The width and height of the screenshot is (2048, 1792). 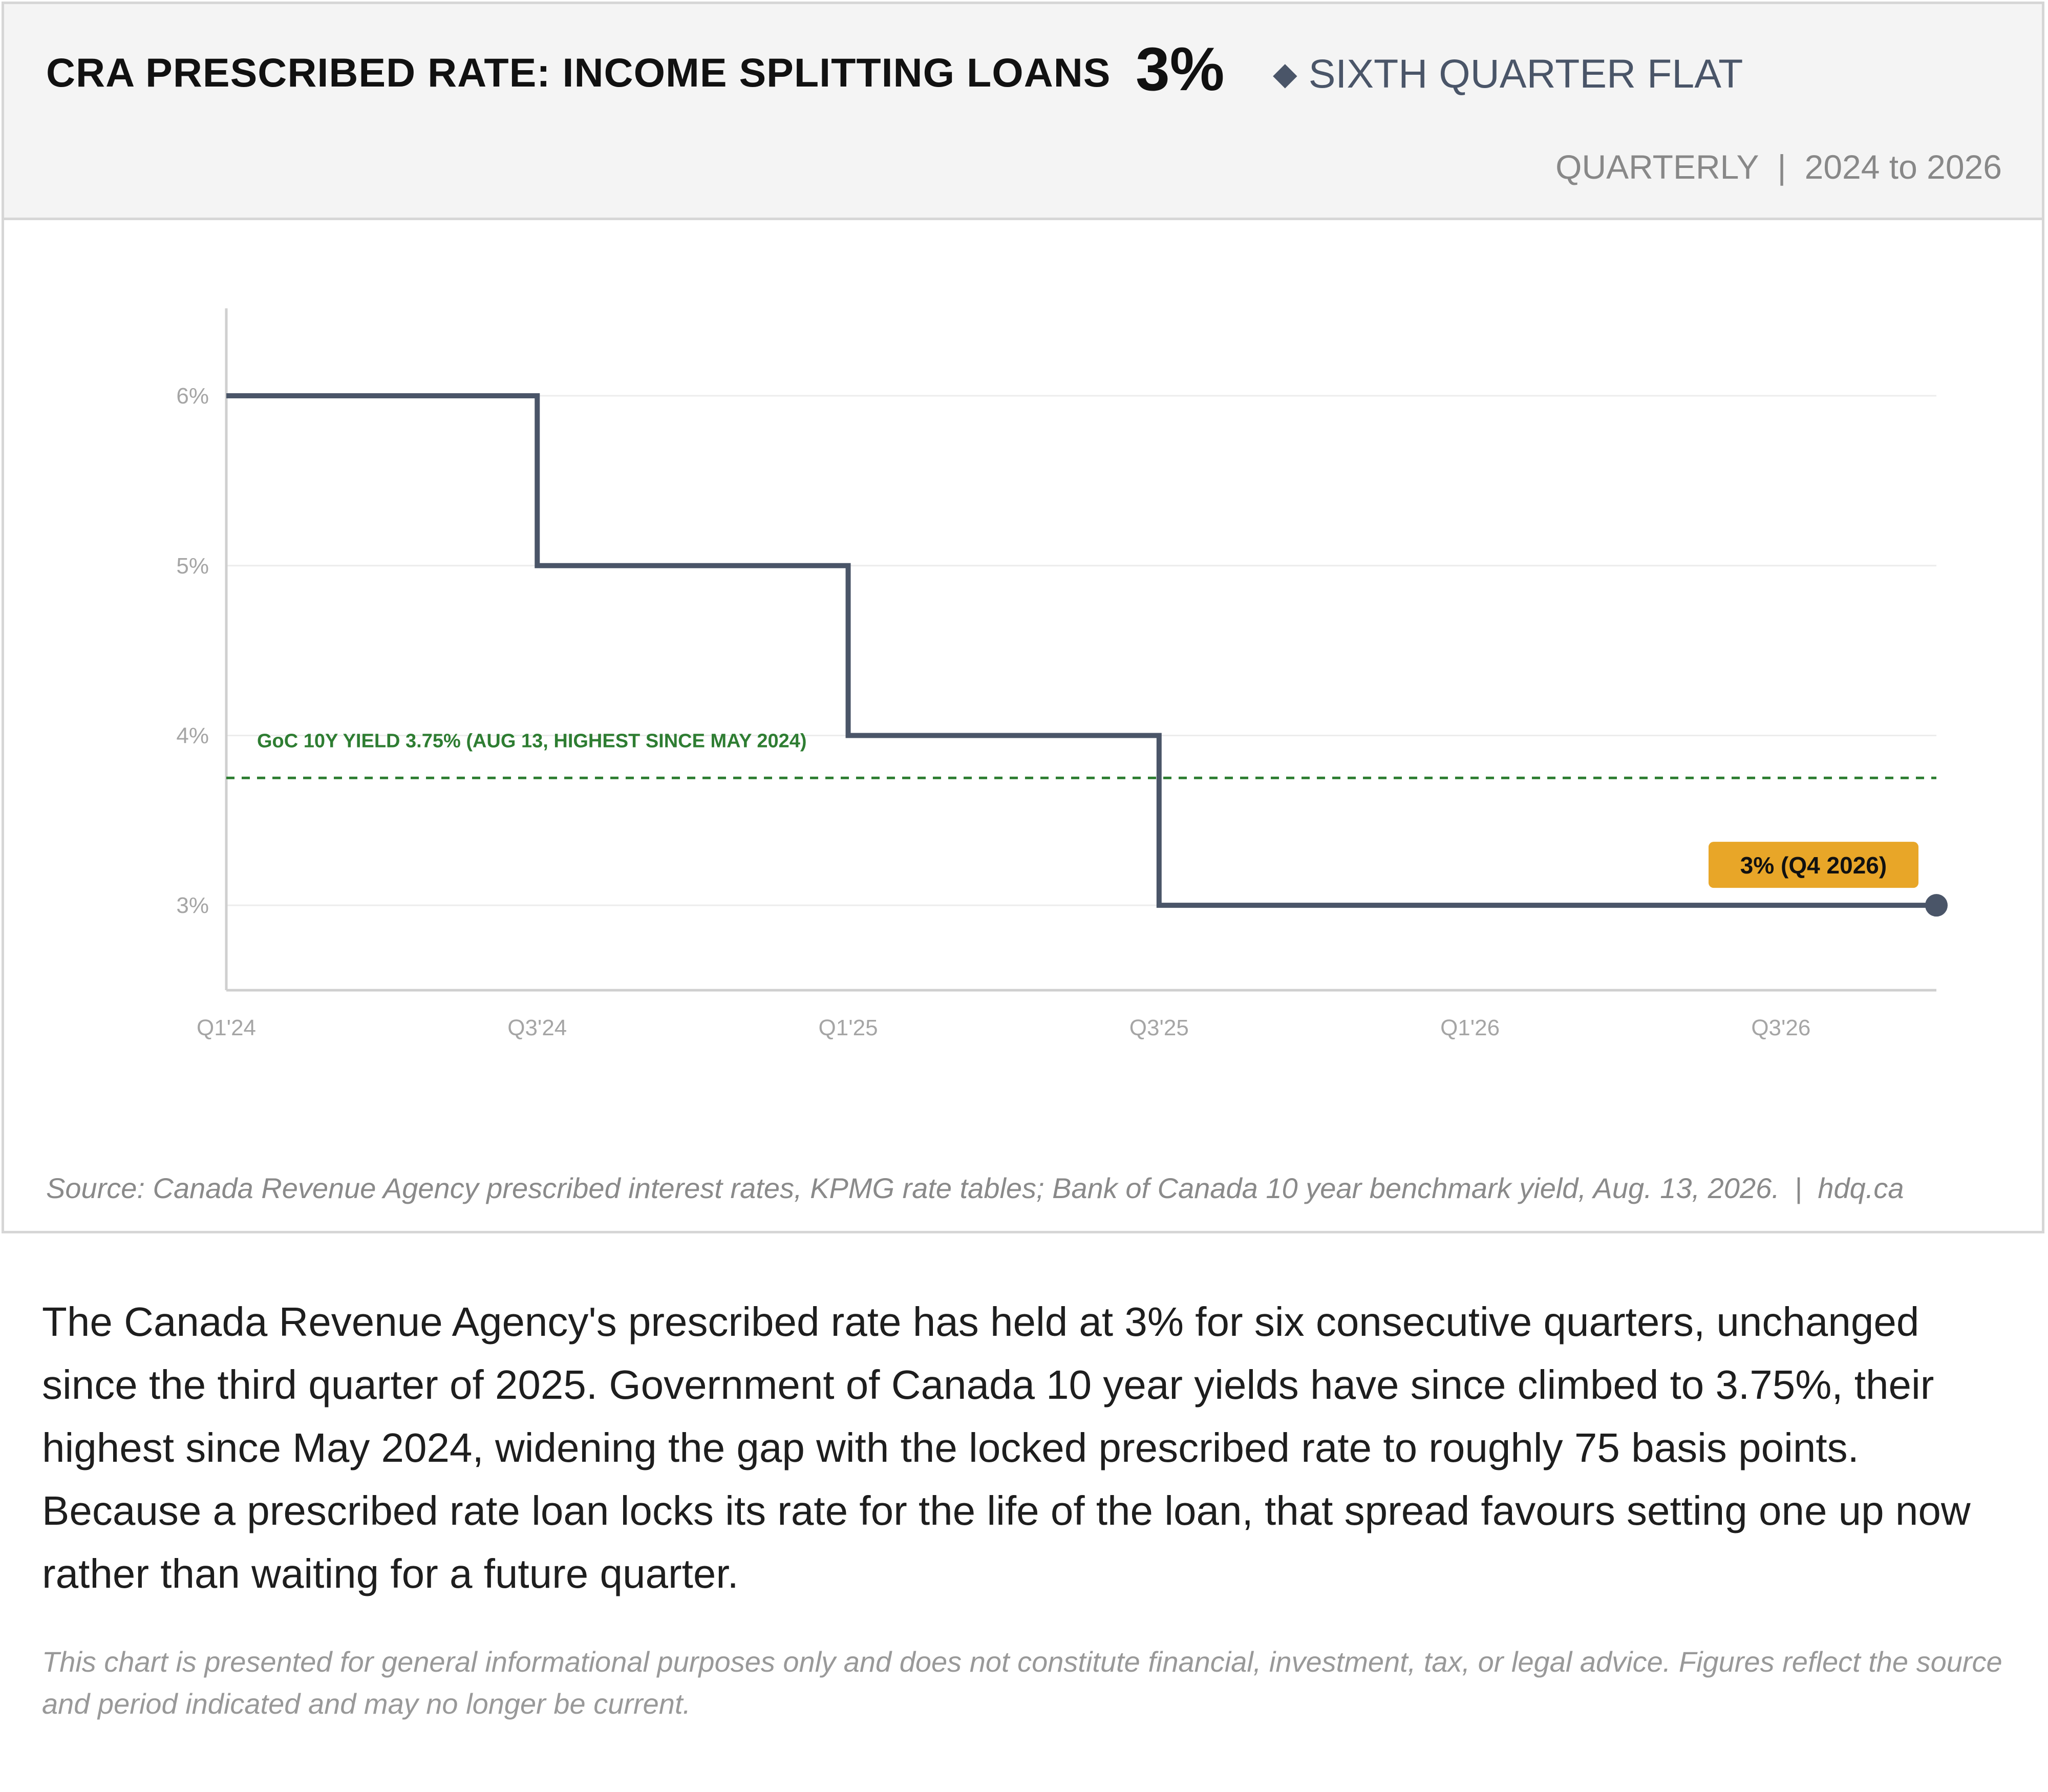 What do you see at coordinates (1861, 1188) in the screenshot?
I see `source-site: hdq.ca` at bounding box center [1861, 1188].